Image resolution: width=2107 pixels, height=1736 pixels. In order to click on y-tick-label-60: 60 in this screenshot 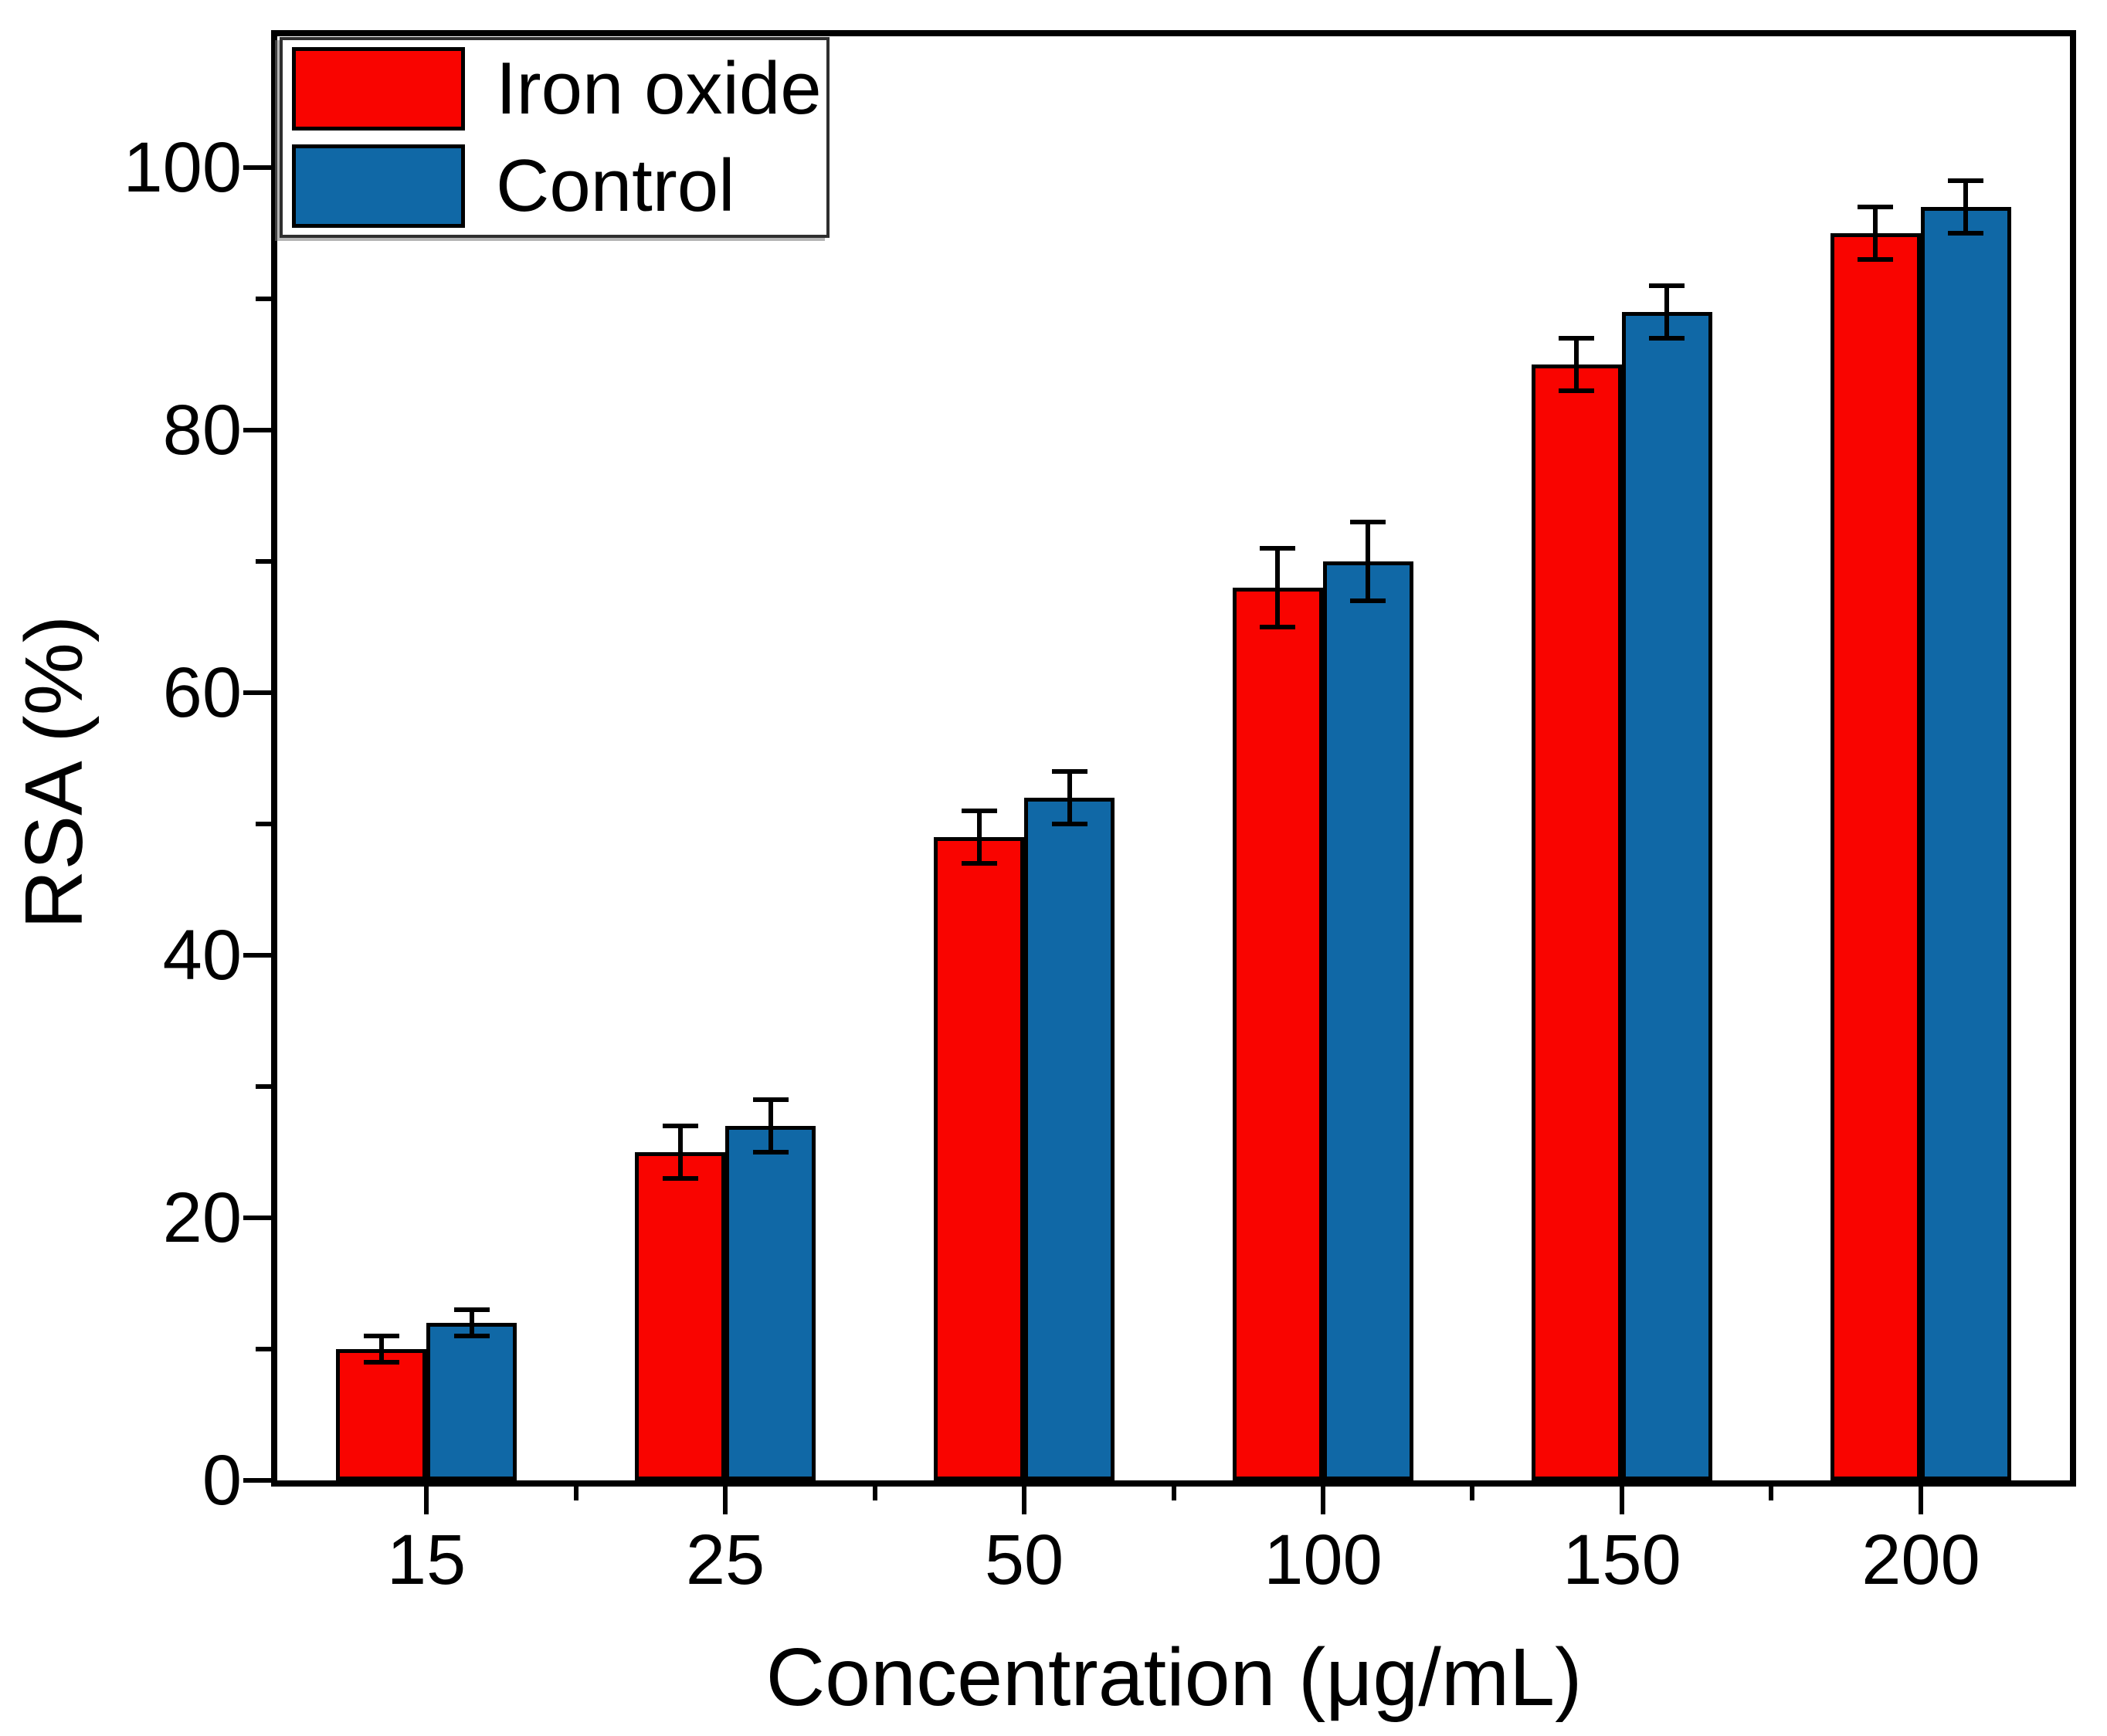, I will do `click(202, 692)`.